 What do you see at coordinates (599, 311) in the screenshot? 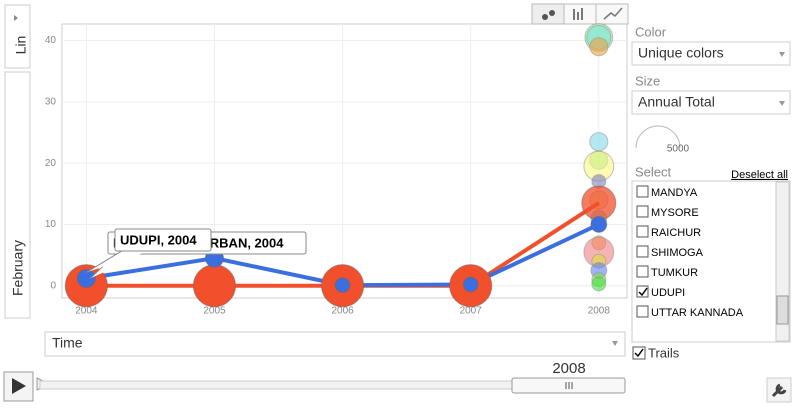
I see `x-tick-label: 2008` at bounding box center [599, 311].